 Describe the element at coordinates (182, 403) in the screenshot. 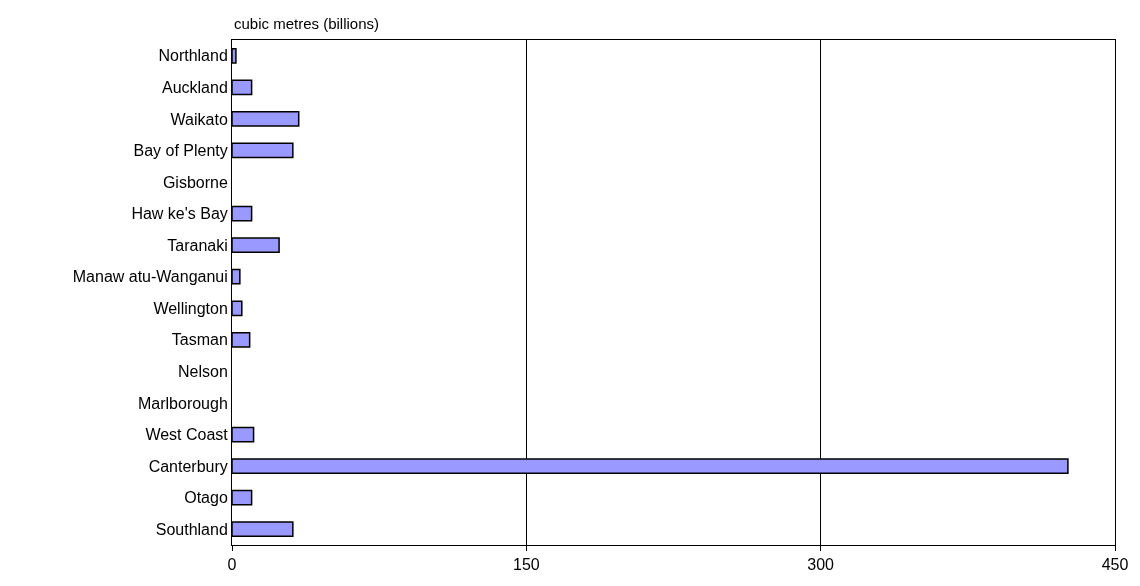

I see `y-tick-label: Marlborough` at that location.